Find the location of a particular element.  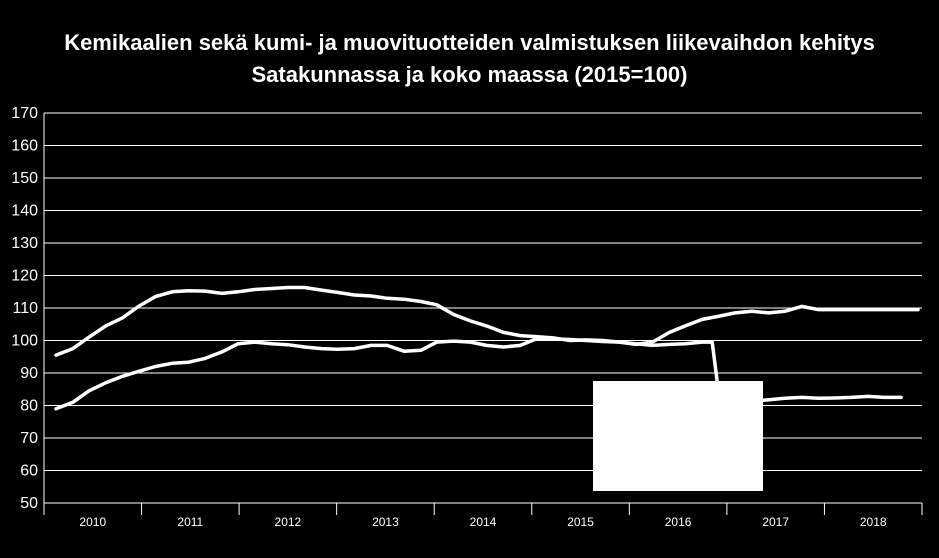

x-tick-label: 2018 is located at coordinates (873, 522).